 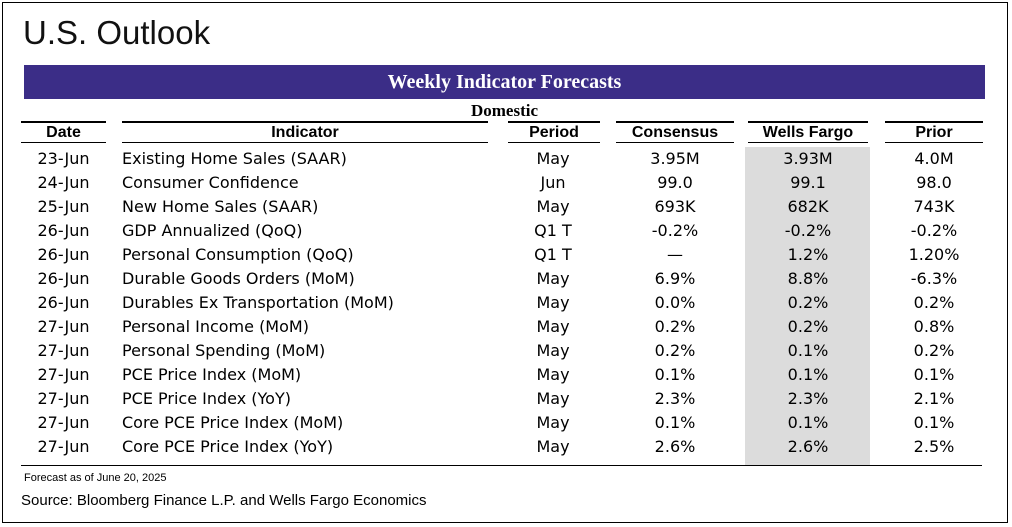 I want to click on prior-cell: 2.1%, so click(x=934, y=398).